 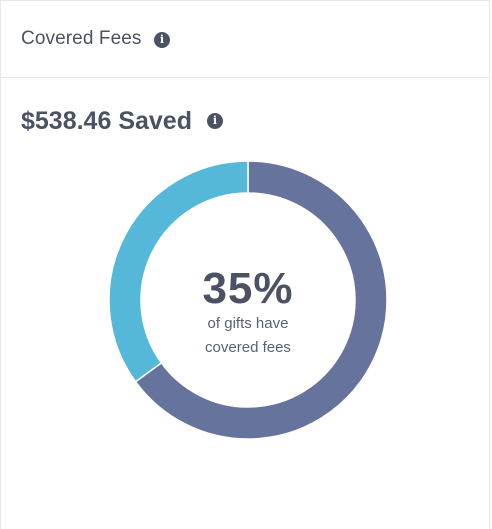 What do you see at coordinates (245, 39) in the screenshot?
I see `card-header: Covered Fees i` at bounding box center [245, 39].